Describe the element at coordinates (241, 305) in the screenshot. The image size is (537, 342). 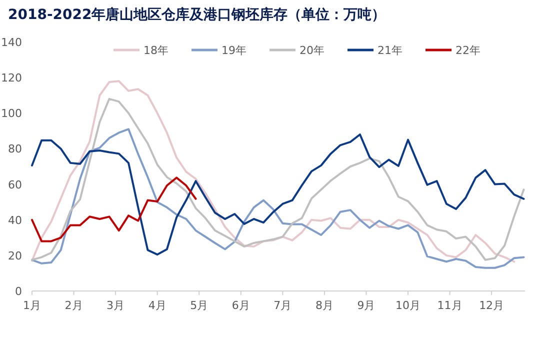
I see `x-tick-label: 6月` at that location.